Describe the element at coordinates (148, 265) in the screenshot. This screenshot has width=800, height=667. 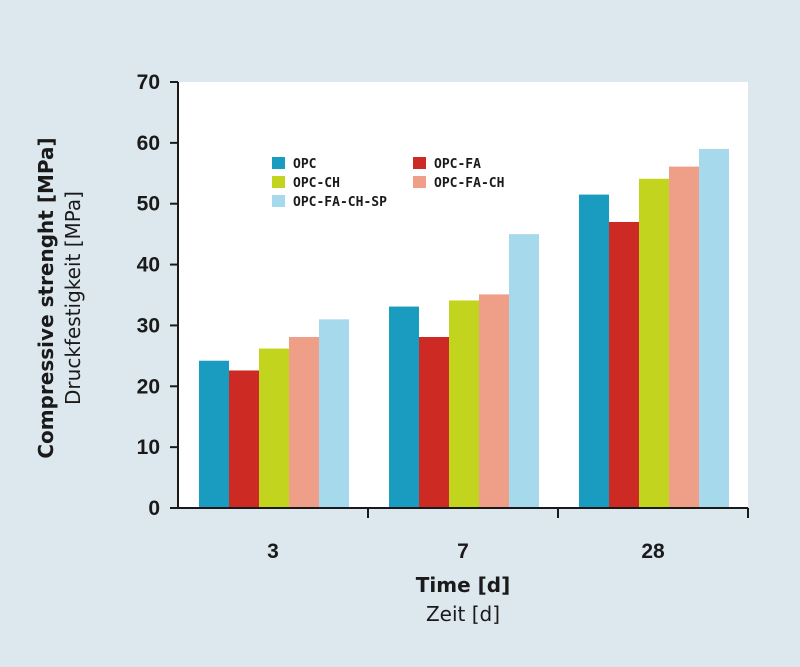
I see `y-tick-label: 40` at that location.